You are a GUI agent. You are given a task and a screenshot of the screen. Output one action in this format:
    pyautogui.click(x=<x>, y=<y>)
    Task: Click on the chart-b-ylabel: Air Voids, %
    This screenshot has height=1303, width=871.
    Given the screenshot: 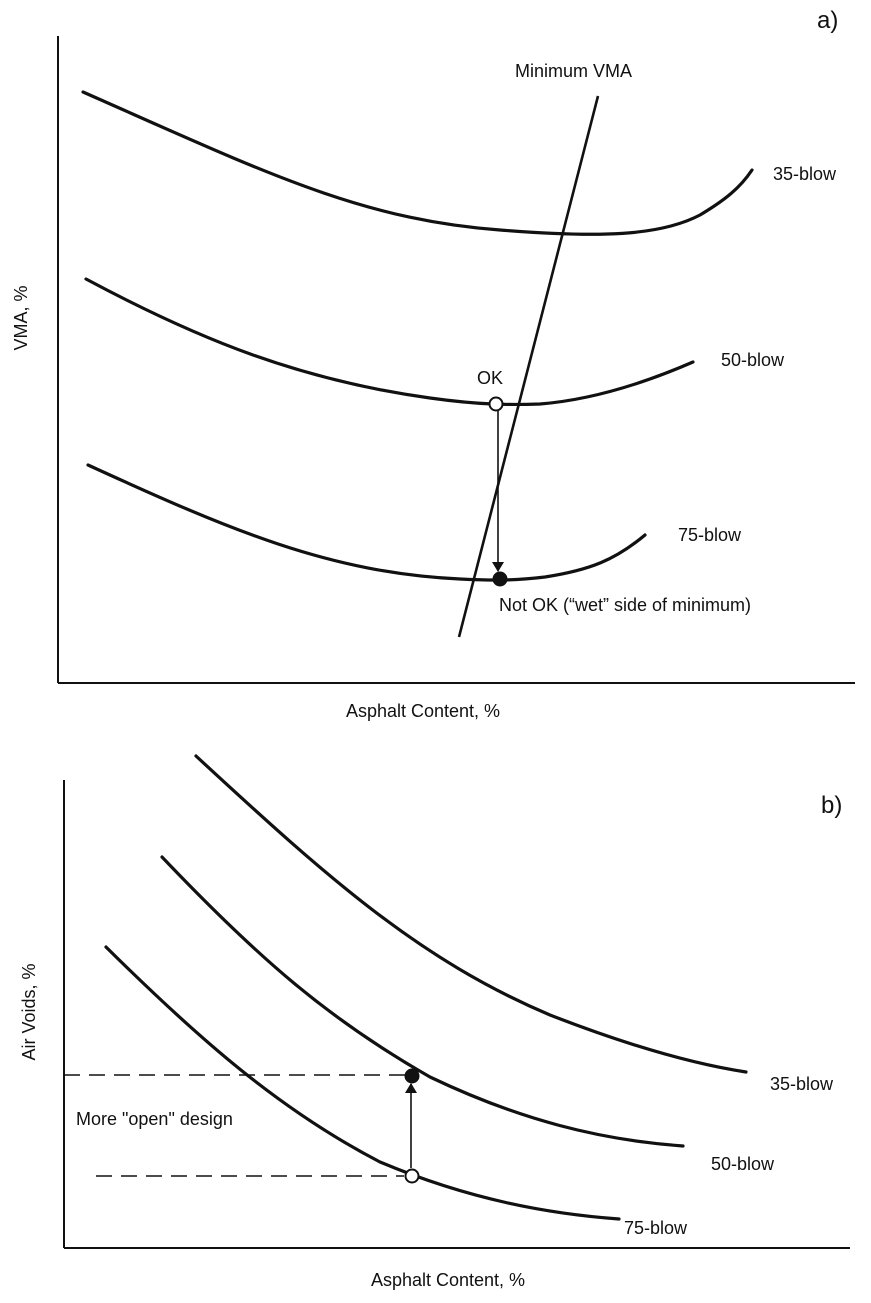 What is the action you would take?
    pyautogui.click(x=29, y=1011)
    